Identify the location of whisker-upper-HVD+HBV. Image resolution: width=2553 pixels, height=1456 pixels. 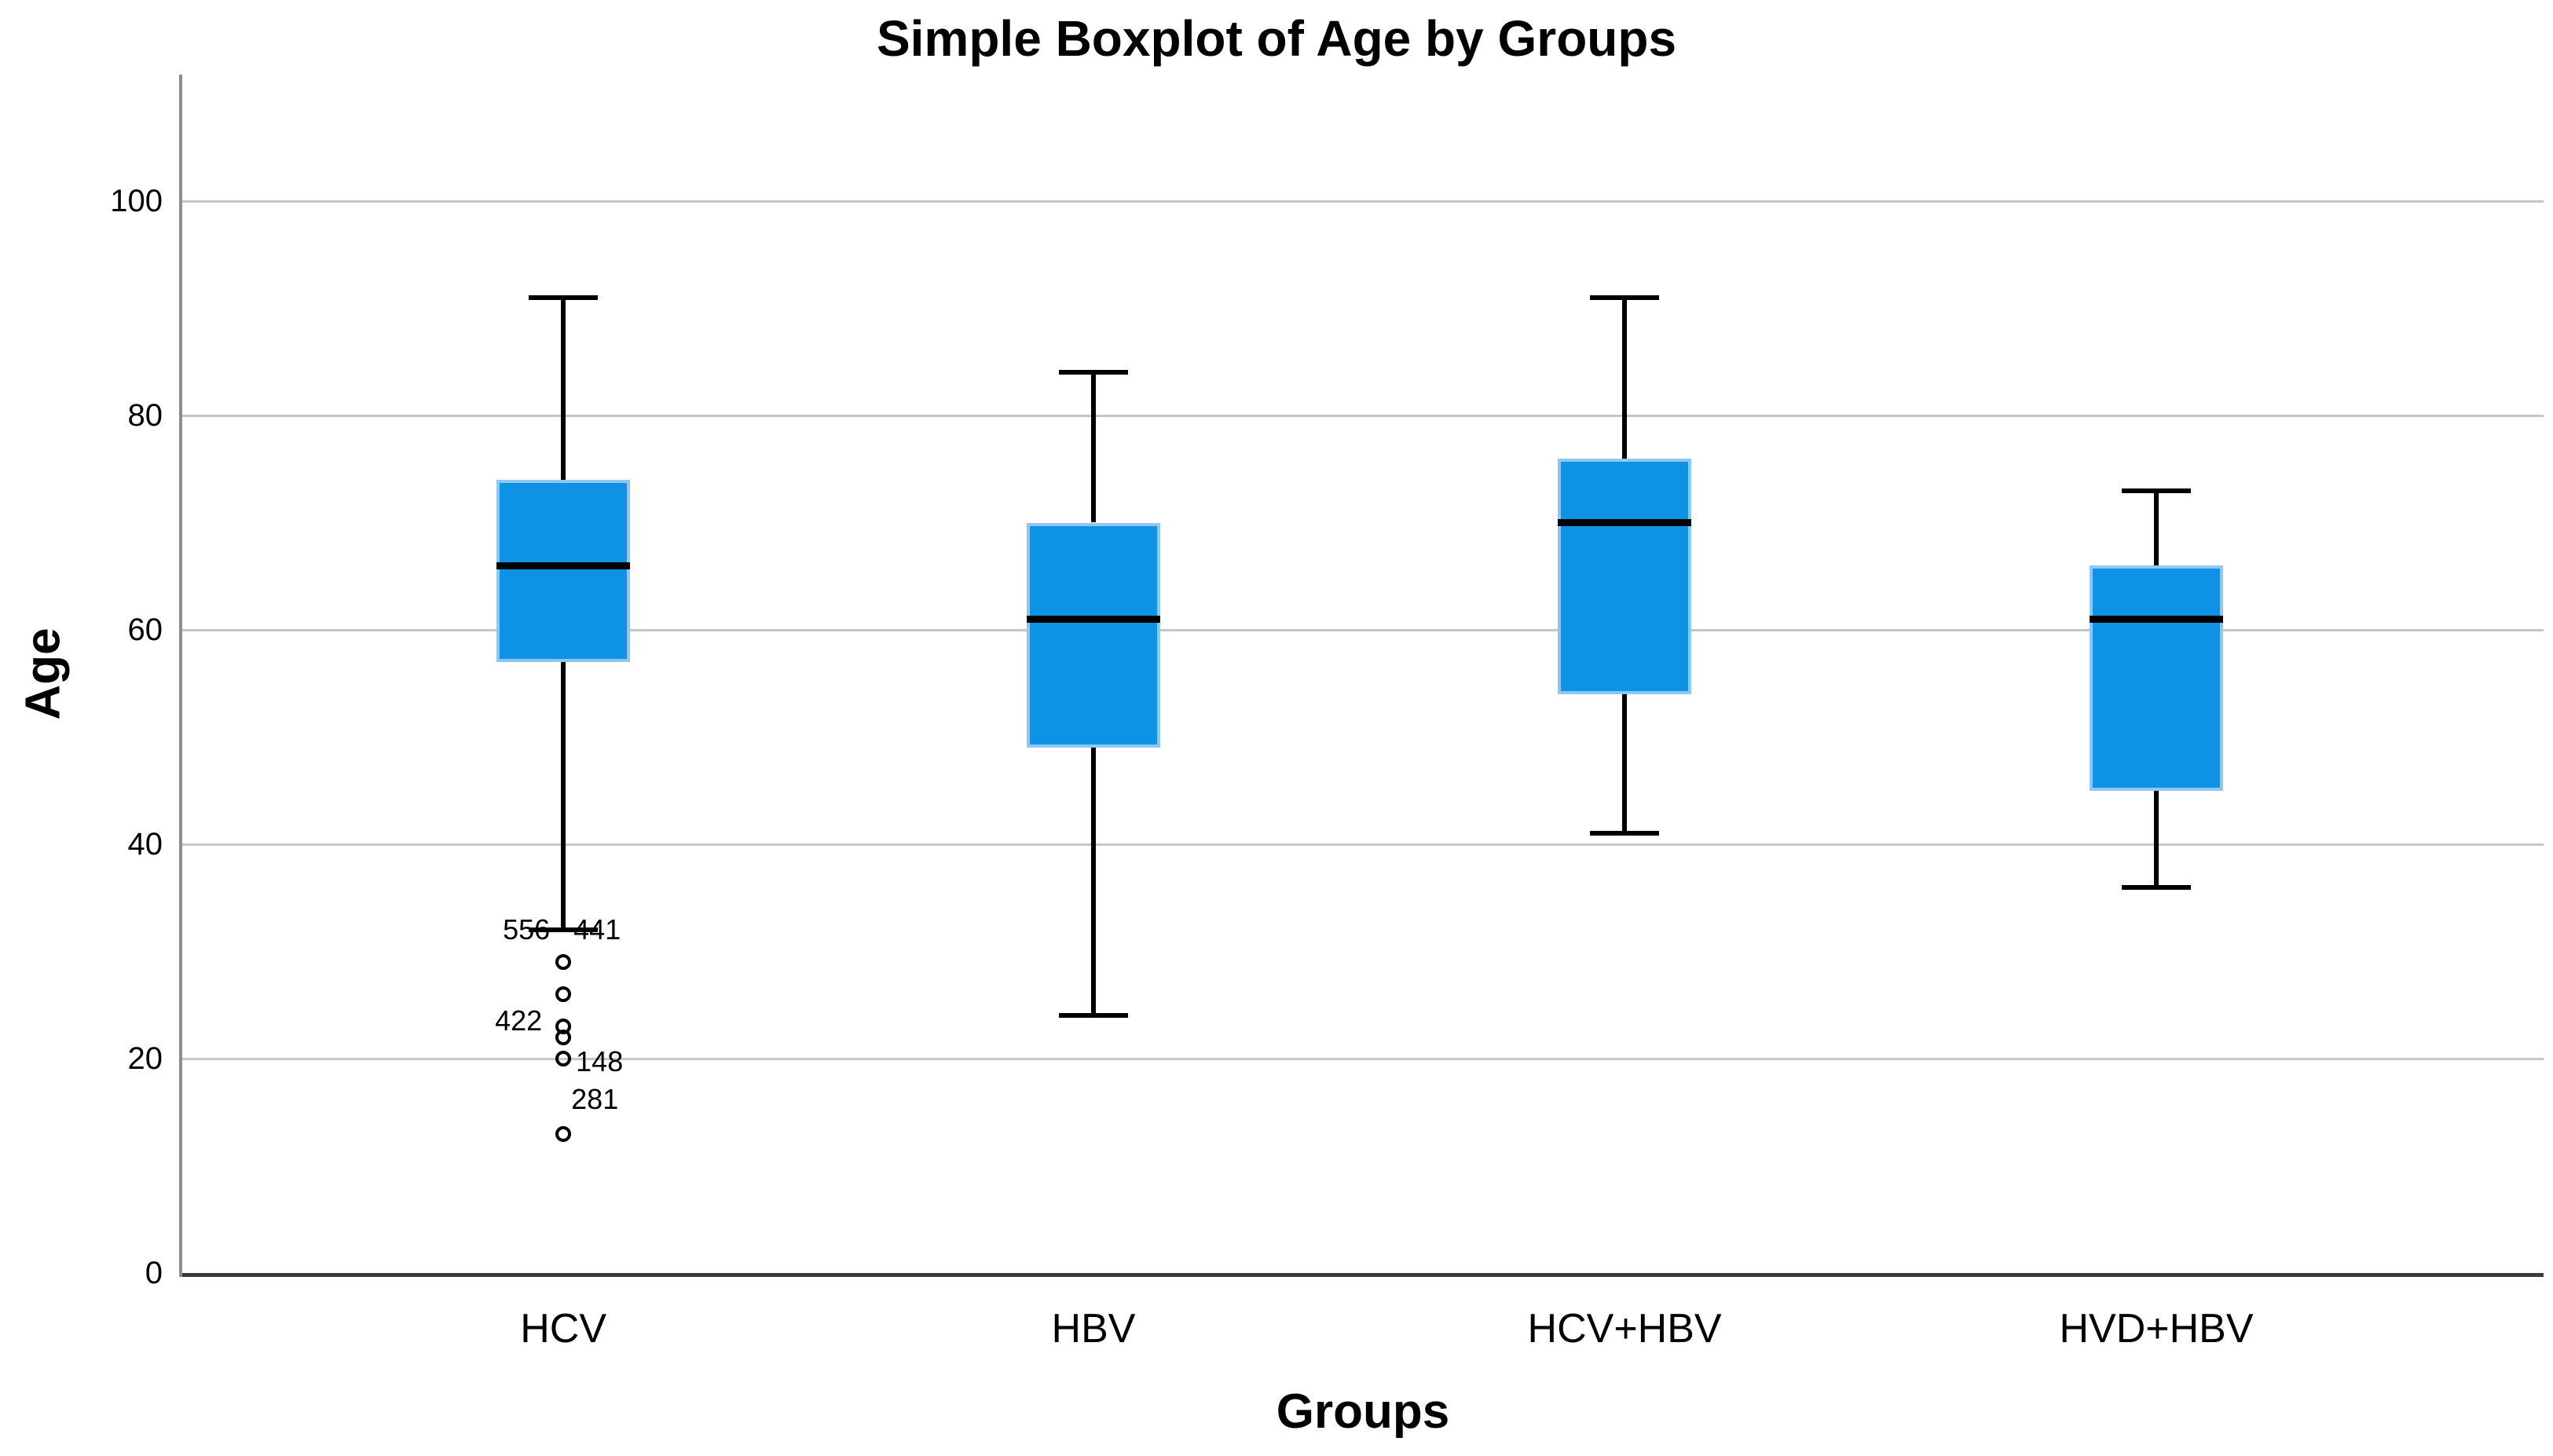
(2156, 528).